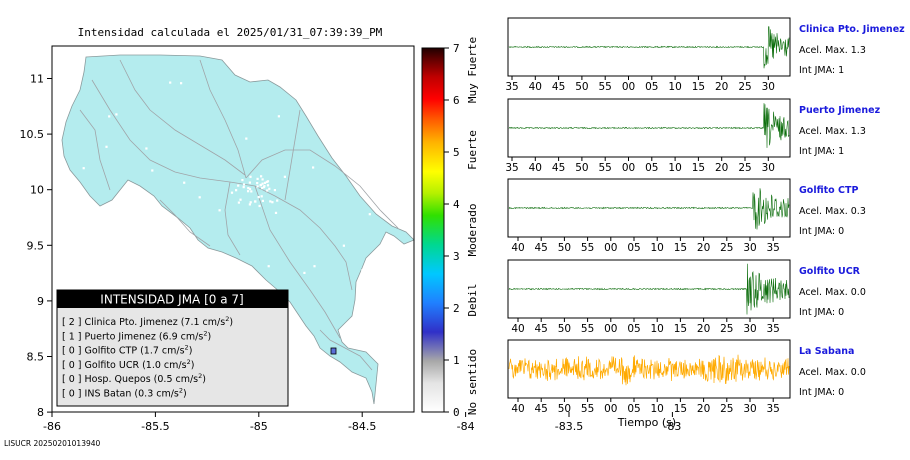  Describe the element at coordinates (569, 426) in the screenshot. I see `map-x-tick-label: -83.5` at that location.